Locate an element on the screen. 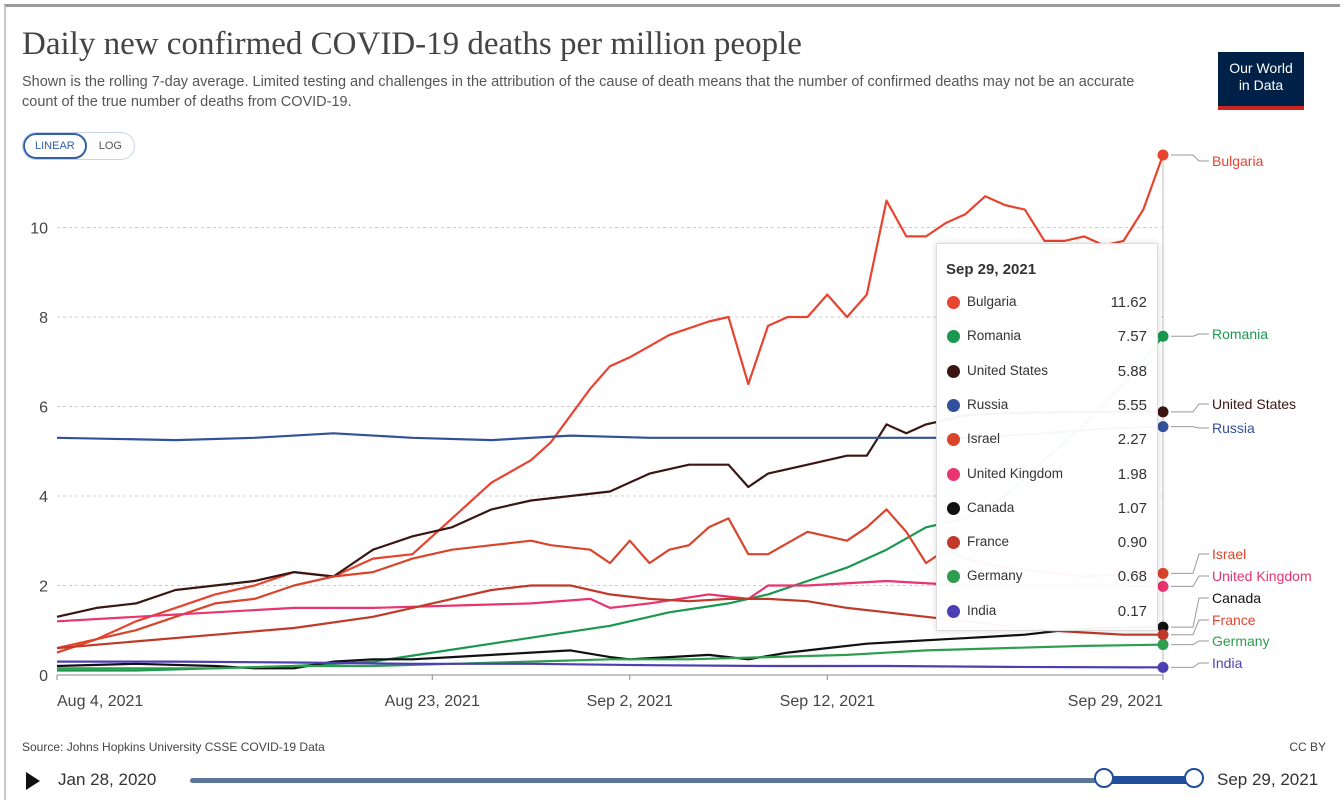 Image resolution: width=1344 pixels, height=804 pixels. tooltip-row: Germany 0.68 is located at coordinates (1048, 577).